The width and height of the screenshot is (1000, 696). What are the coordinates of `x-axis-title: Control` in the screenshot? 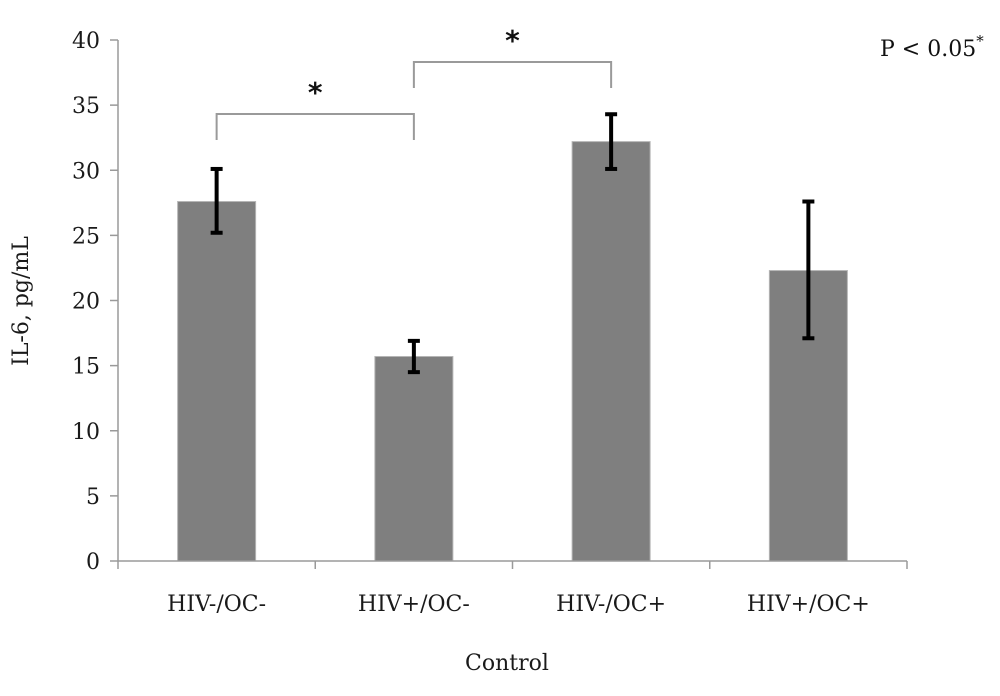 It's located at (507, 663).